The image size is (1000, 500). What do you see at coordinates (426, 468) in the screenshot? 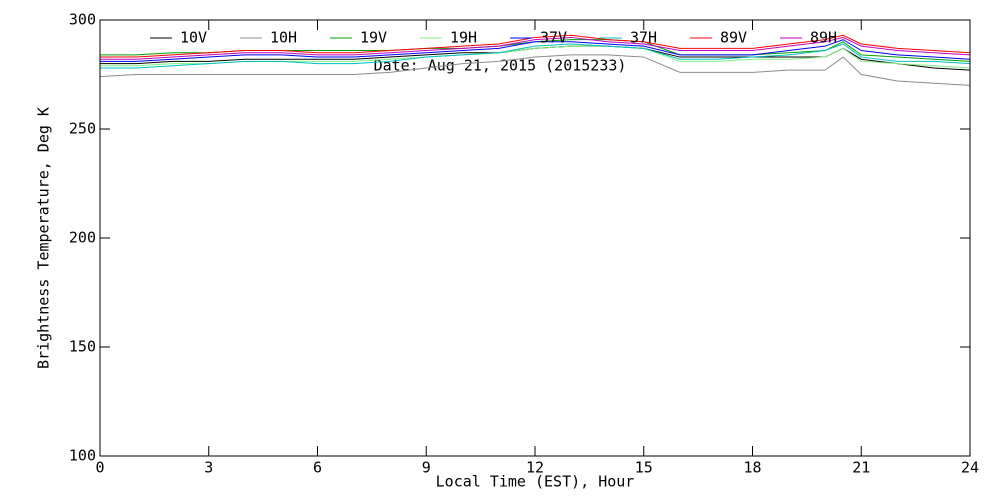
I see `x-tick-label: 9` at bounding box center [426, 468].